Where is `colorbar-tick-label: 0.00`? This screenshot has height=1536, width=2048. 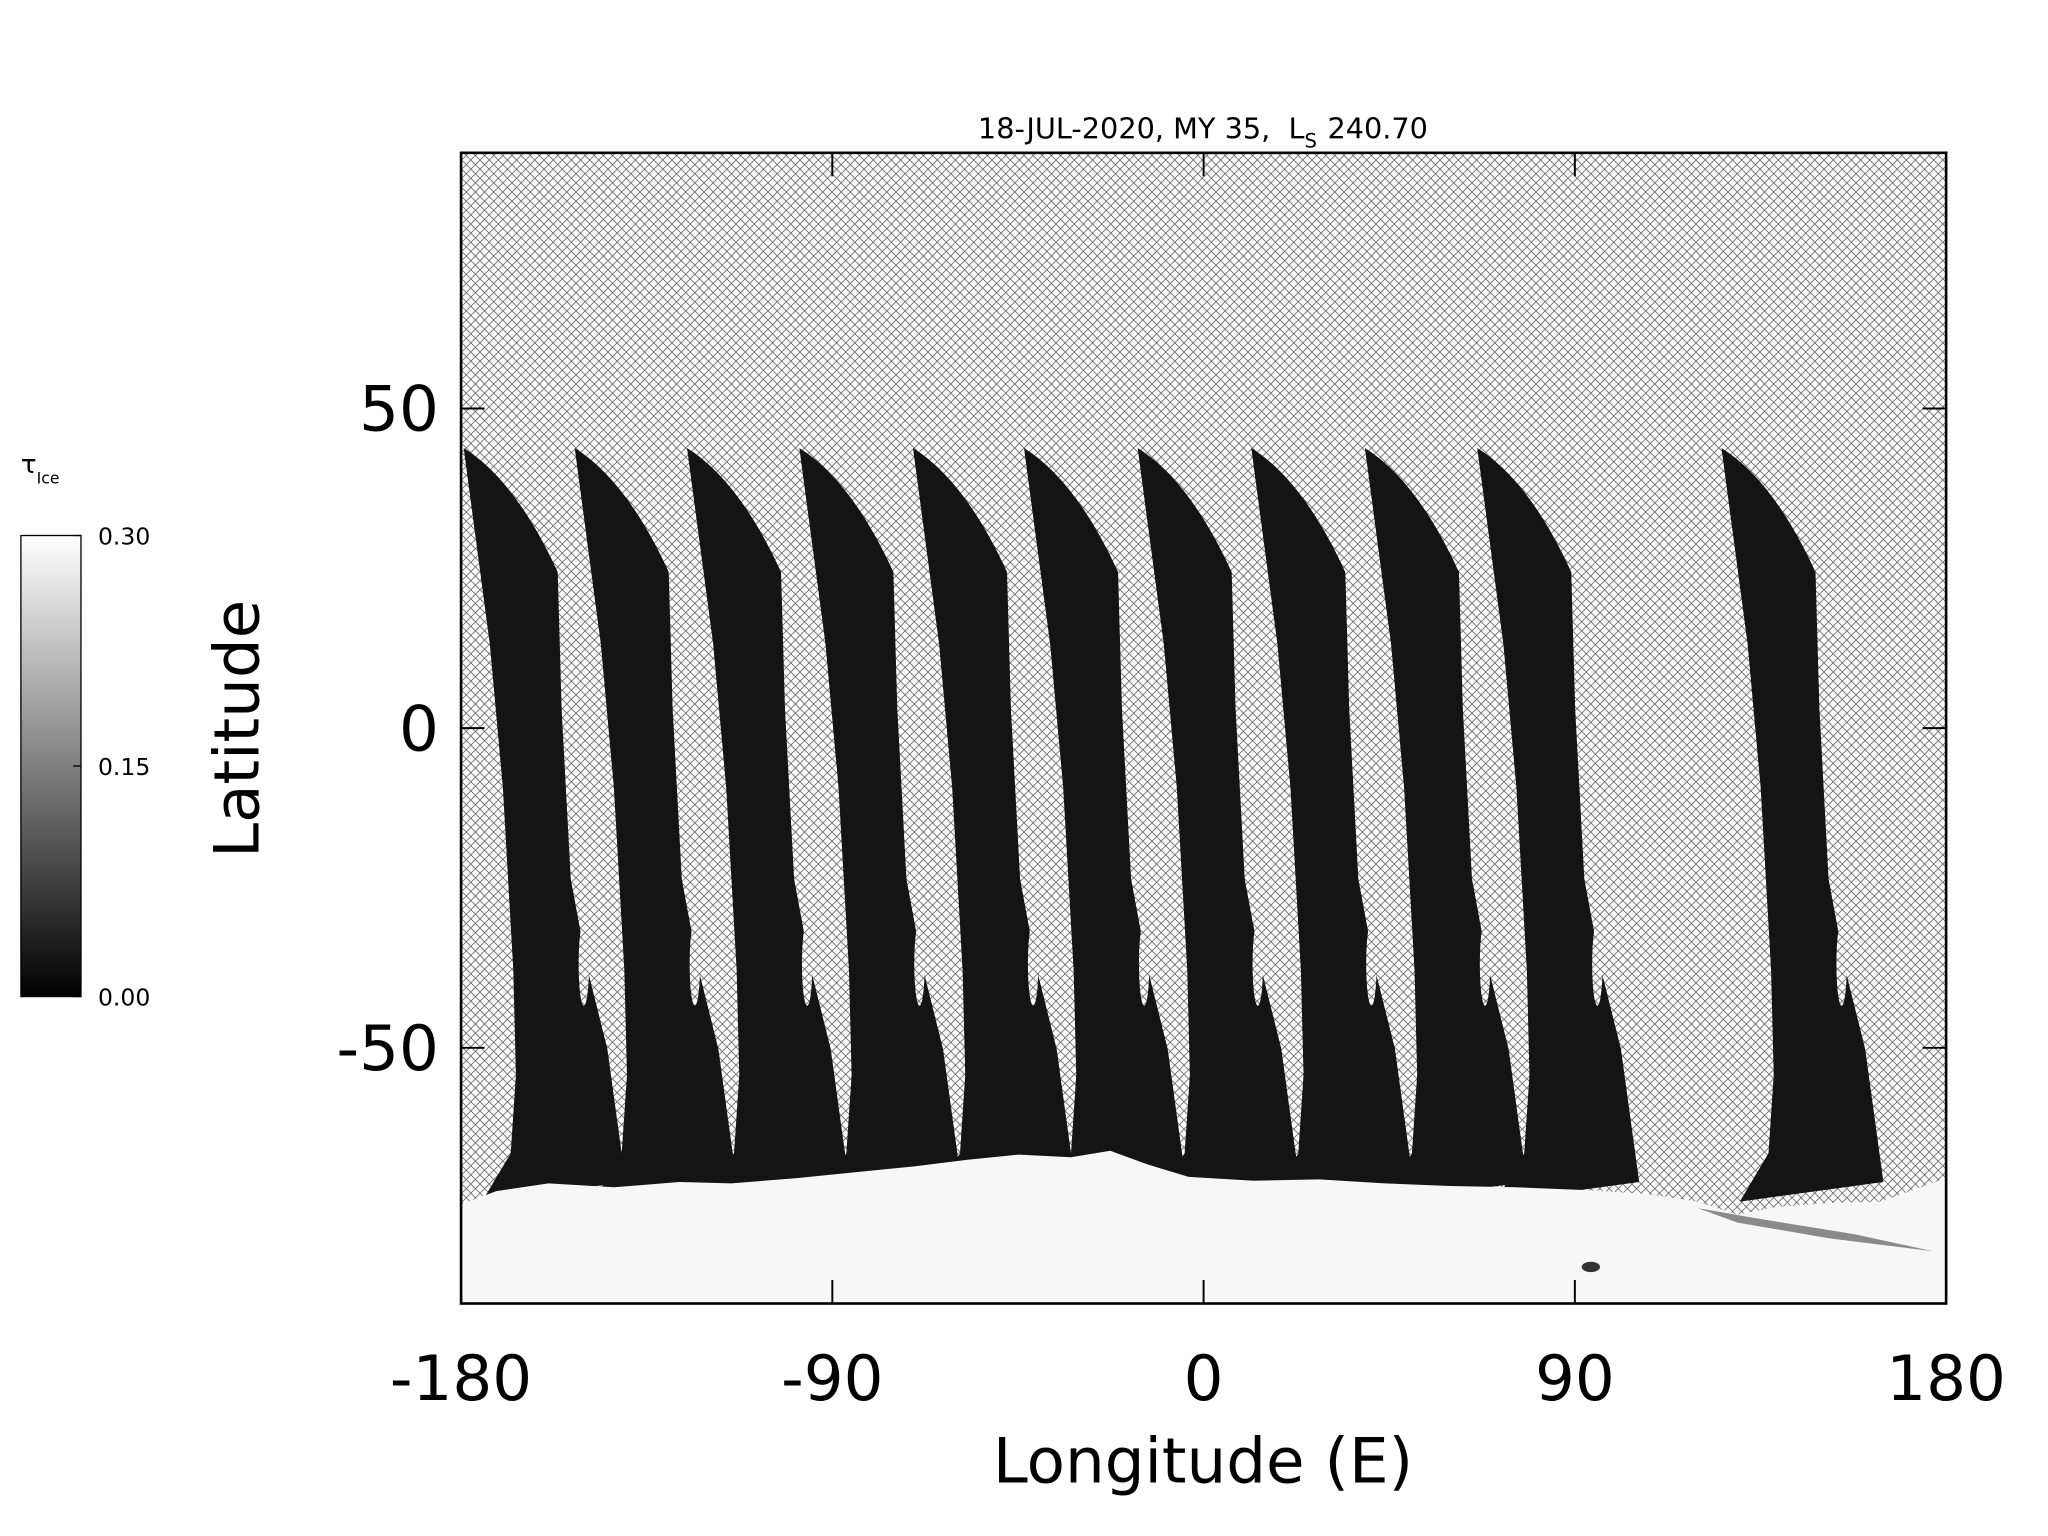 colorbar-tick-label: 0.00 is located at coordinates (124, 998).